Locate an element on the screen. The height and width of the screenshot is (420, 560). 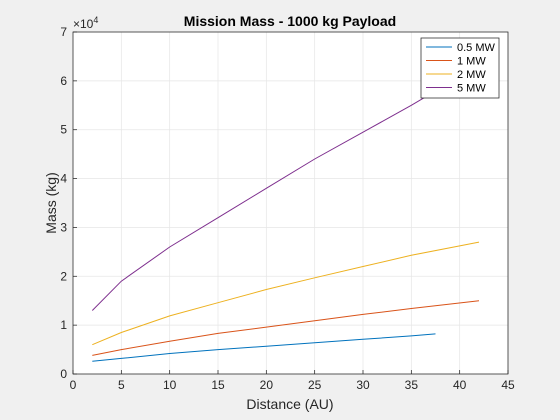
x-tick-label: 0 is located at coordinates (73, 385).